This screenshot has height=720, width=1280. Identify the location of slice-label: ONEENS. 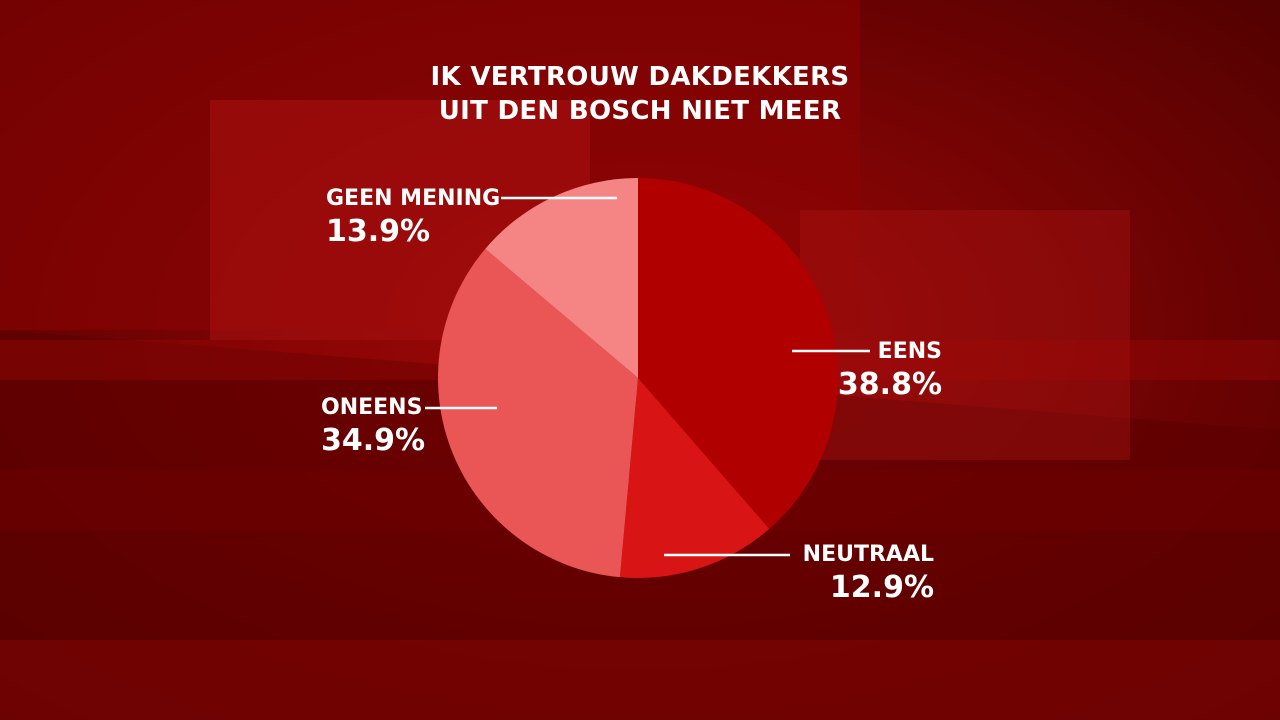
(372, 407).